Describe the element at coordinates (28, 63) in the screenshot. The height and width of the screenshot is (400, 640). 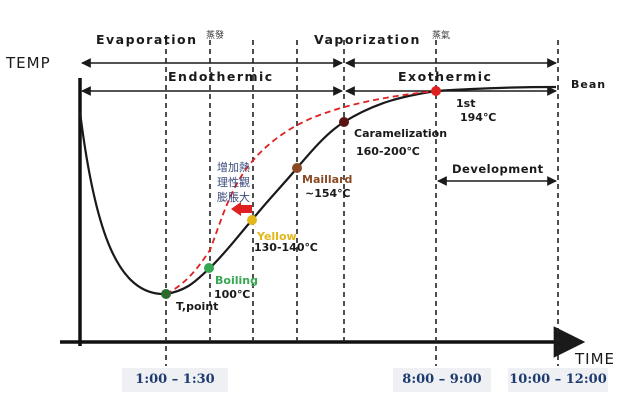
I see `y-axis-label: TEMP` at that location.